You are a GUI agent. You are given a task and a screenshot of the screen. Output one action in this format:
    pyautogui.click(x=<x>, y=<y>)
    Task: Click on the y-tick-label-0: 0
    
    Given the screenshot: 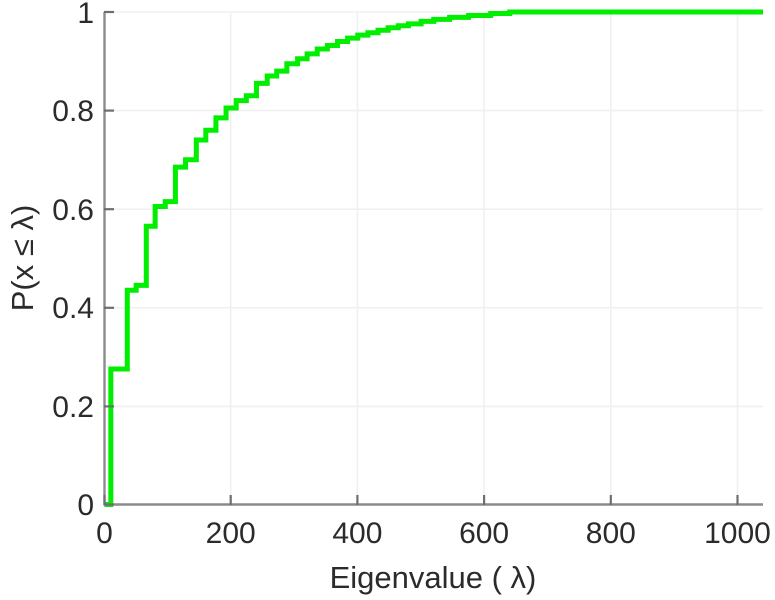 What is the action you would take?
    pyautogui.click(x=85, y=505)
    